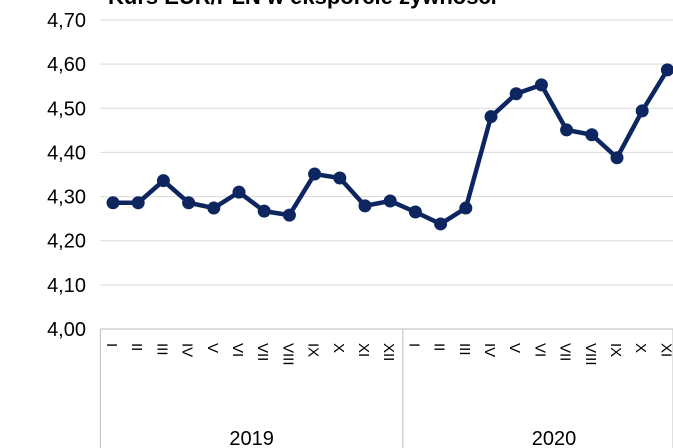 This screenshot has height=448, width=673. Describe the element at coordinates (66, 65) in the screenshot. I see `y-tick-label: 4,60` at that location.